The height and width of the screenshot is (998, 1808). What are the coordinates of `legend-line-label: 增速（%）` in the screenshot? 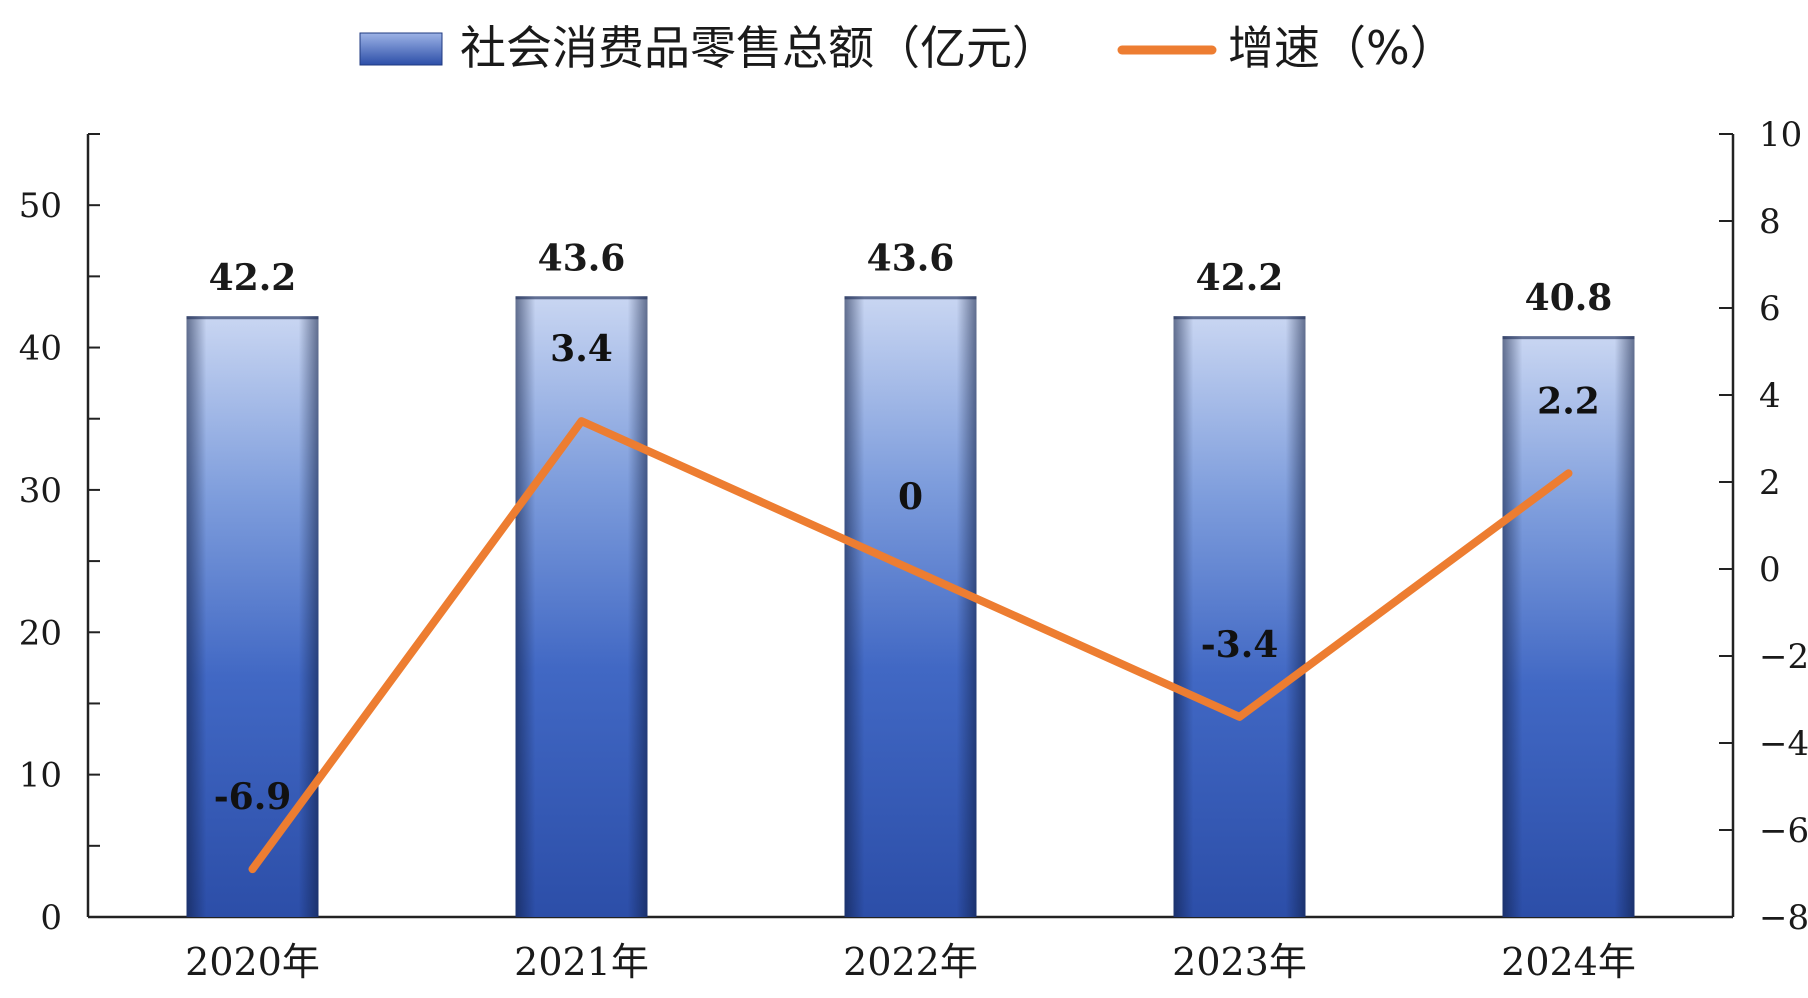 It's located at (1342, 48).